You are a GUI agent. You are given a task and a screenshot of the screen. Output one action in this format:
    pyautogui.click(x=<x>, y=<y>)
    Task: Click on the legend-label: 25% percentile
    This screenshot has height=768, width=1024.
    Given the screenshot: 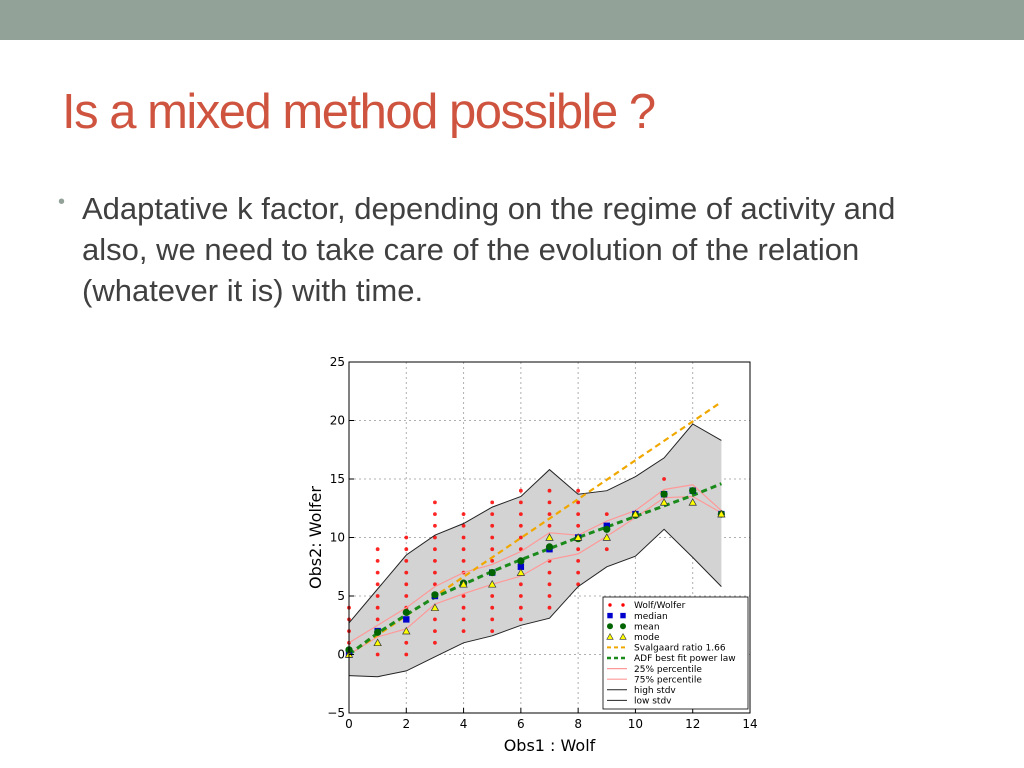 What is the action you would take?
    pyautogui.click(x=668, y=670)
    